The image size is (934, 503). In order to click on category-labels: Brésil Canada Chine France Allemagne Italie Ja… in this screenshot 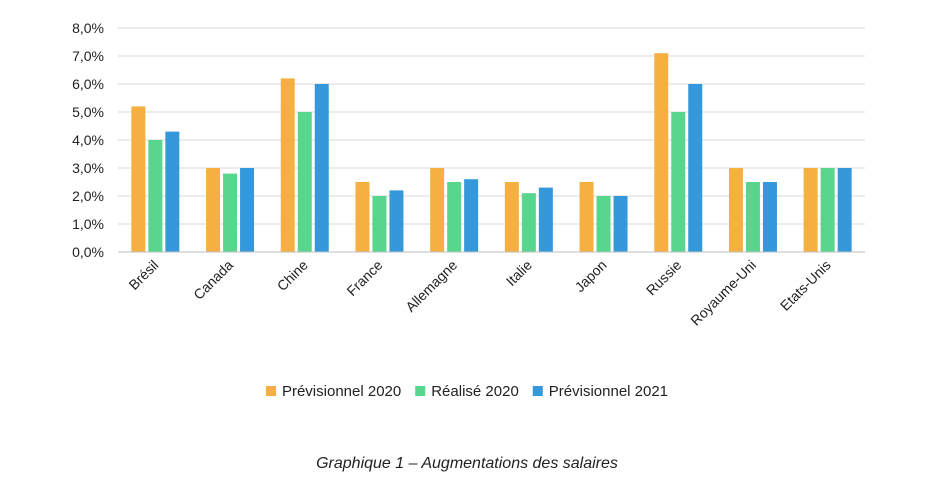, I will do `click(479, 293)`.